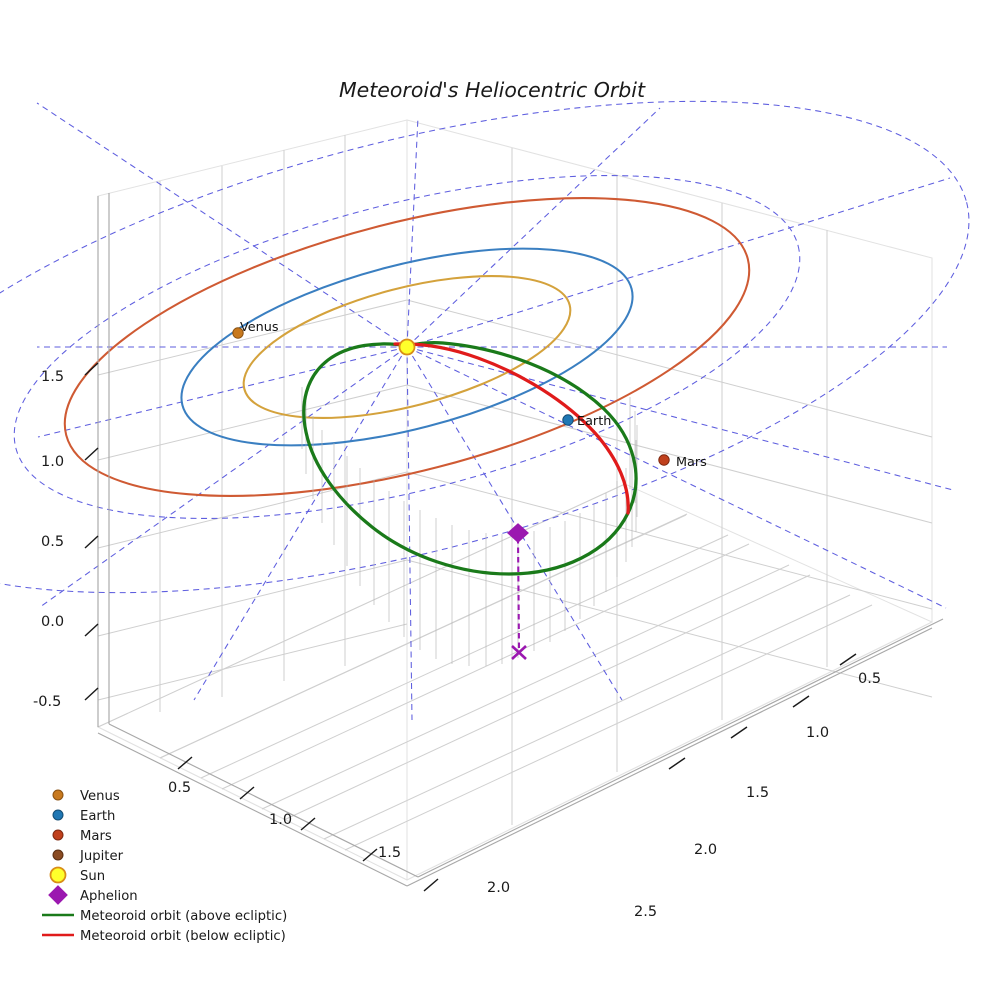 This screenshot has height=984, width=984. I want to click on legend-label-jupiter: Jupiter, so click(101, 856).